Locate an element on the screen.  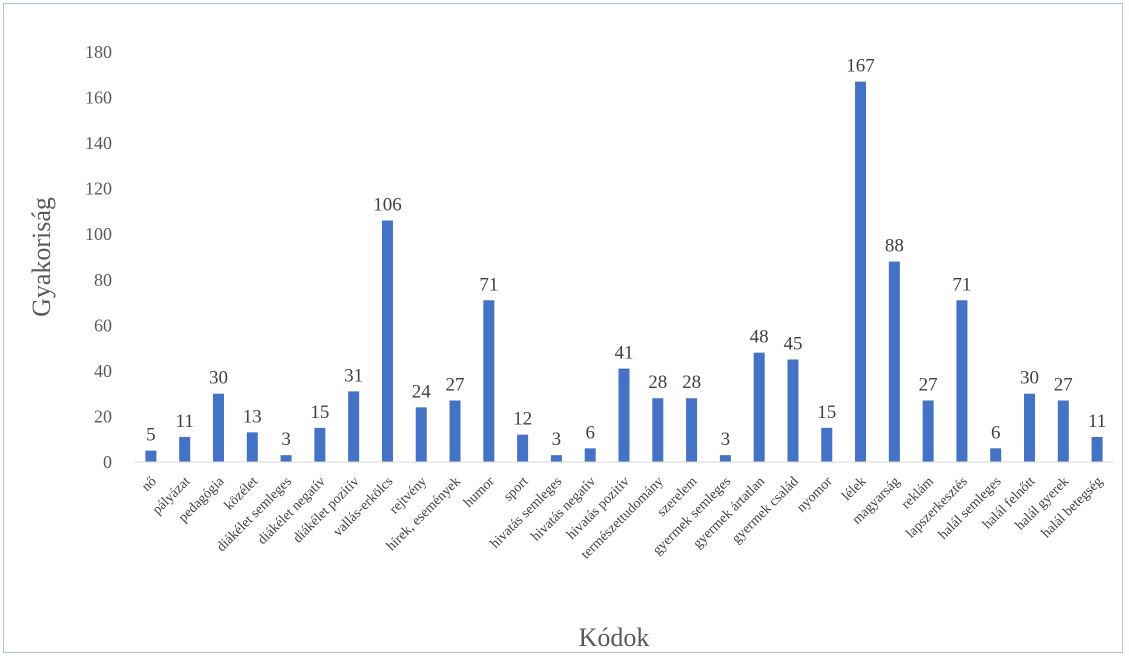
x-tick-label: sport is located at coordinates (516, 489).